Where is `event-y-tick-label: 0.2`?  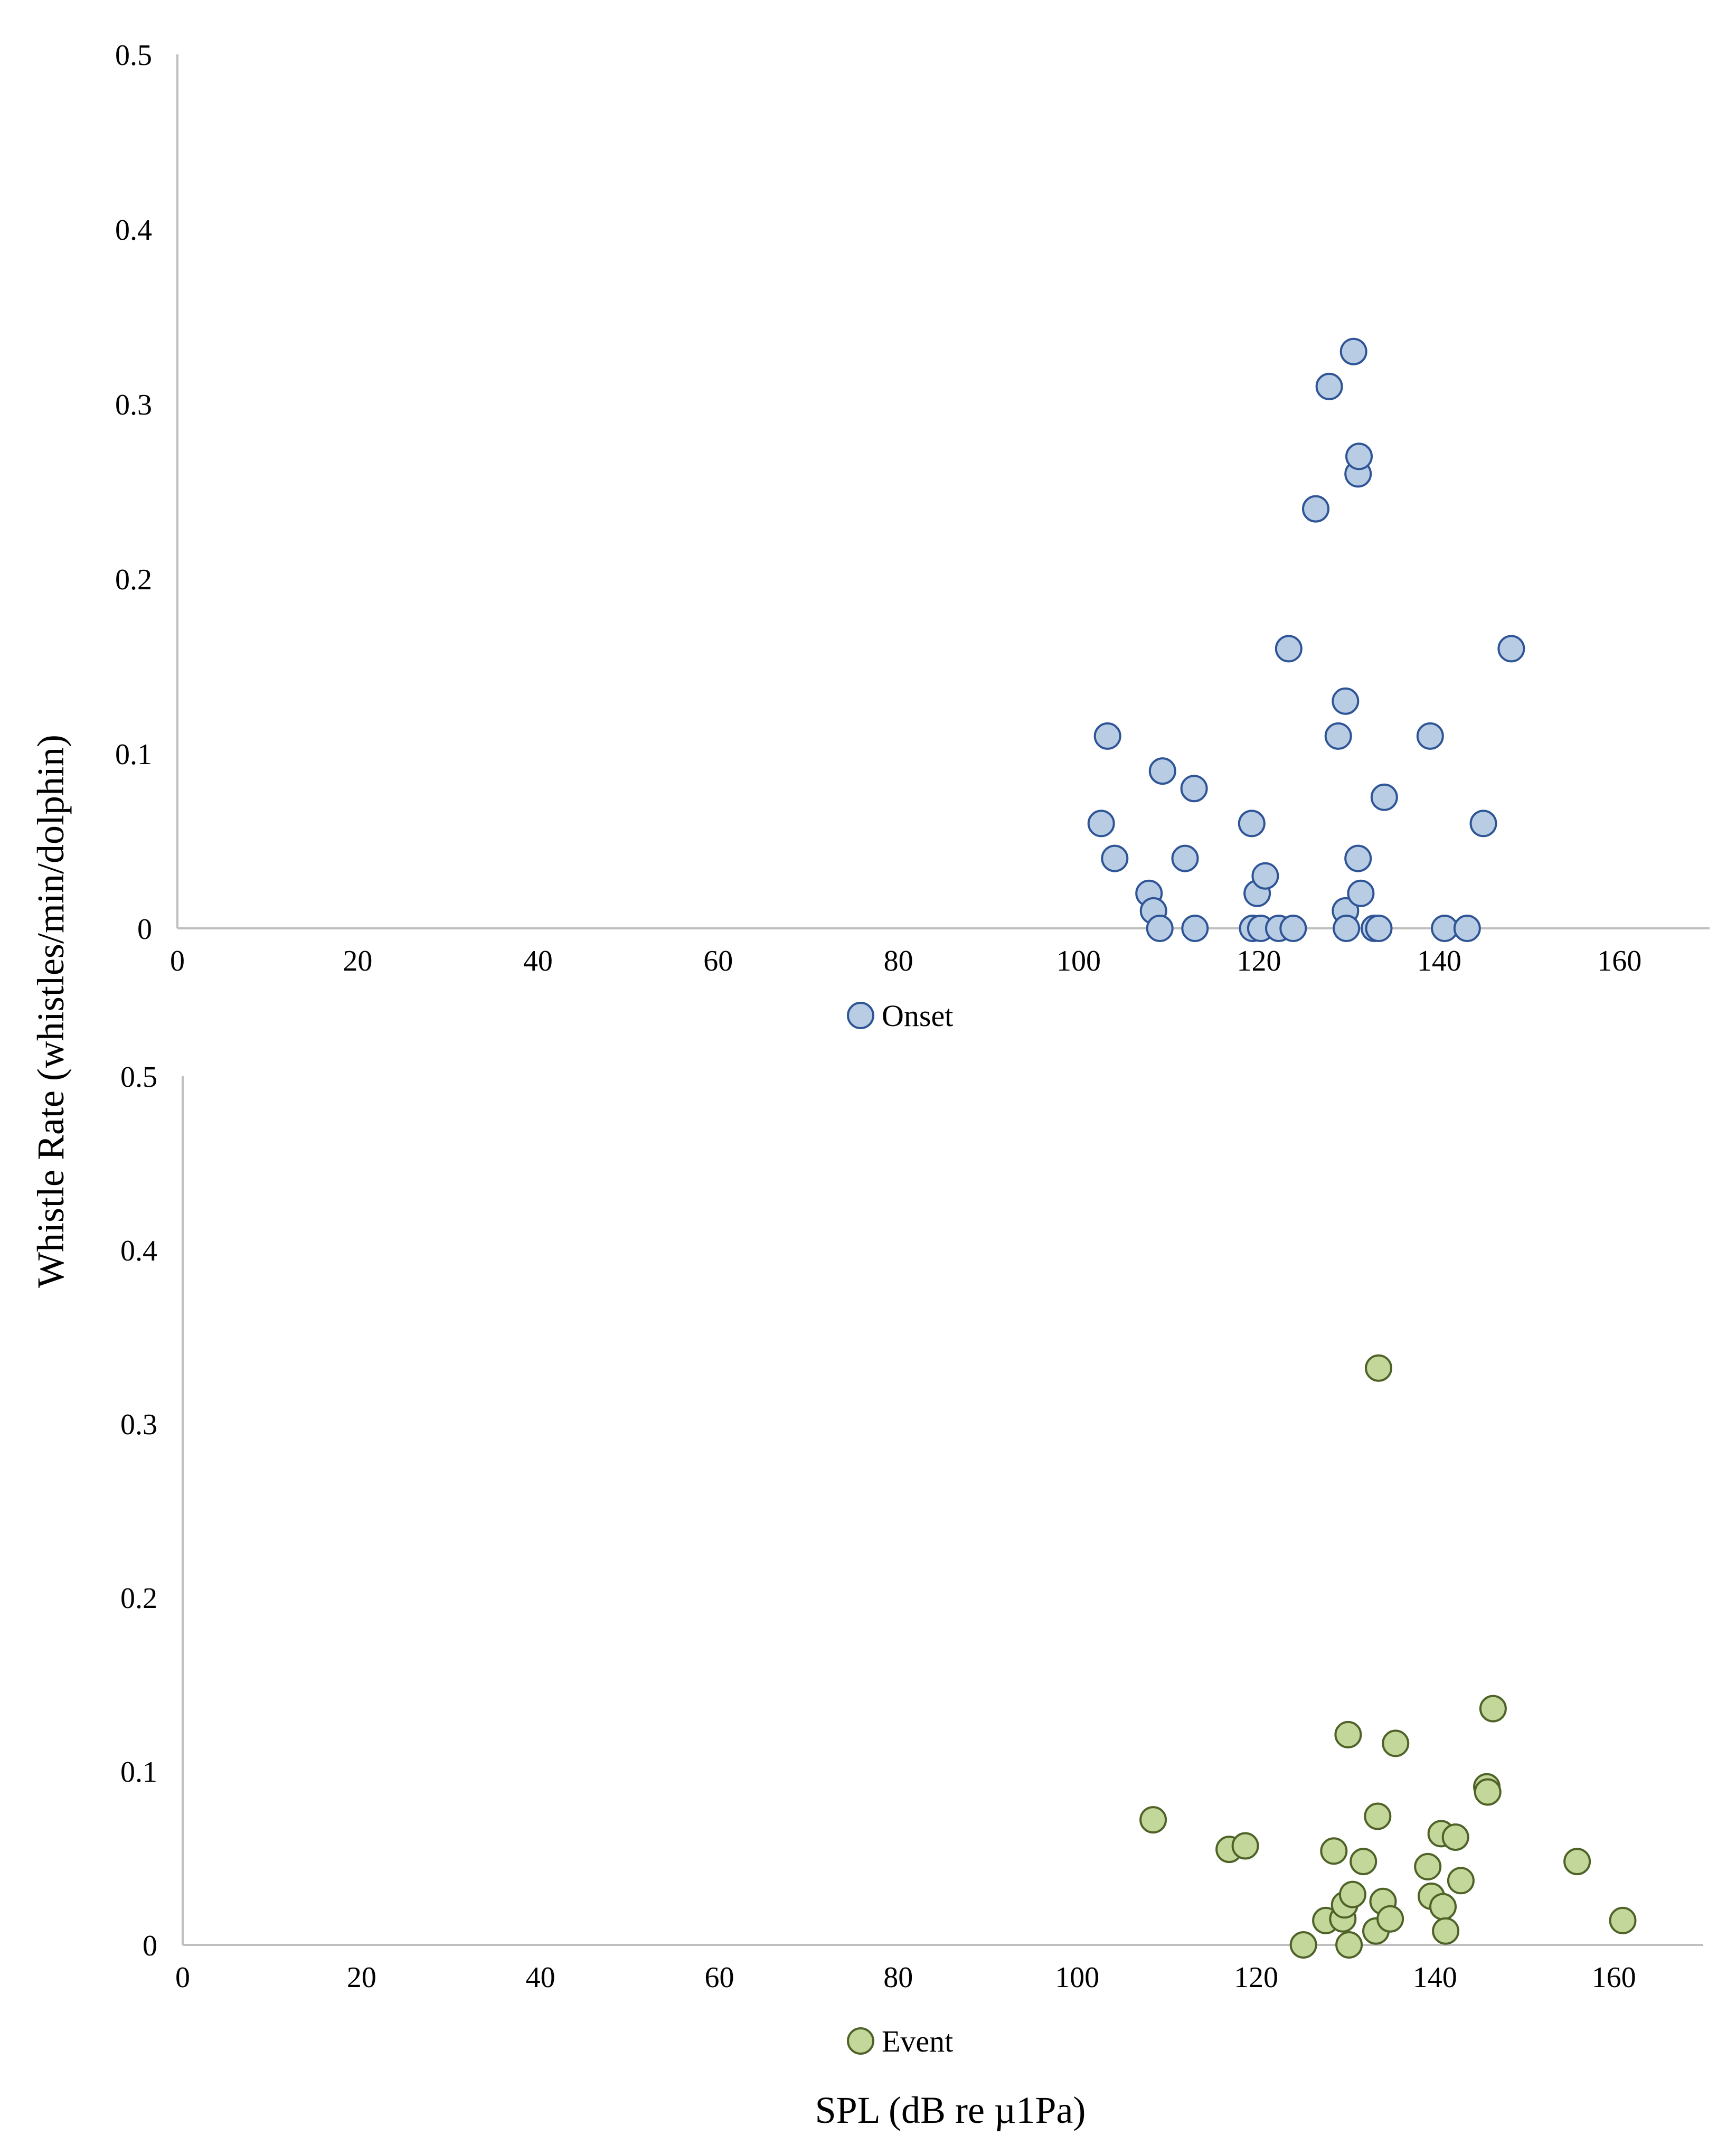 event-y-tick-label: 0.2 is located at coordinates (138, 1599).